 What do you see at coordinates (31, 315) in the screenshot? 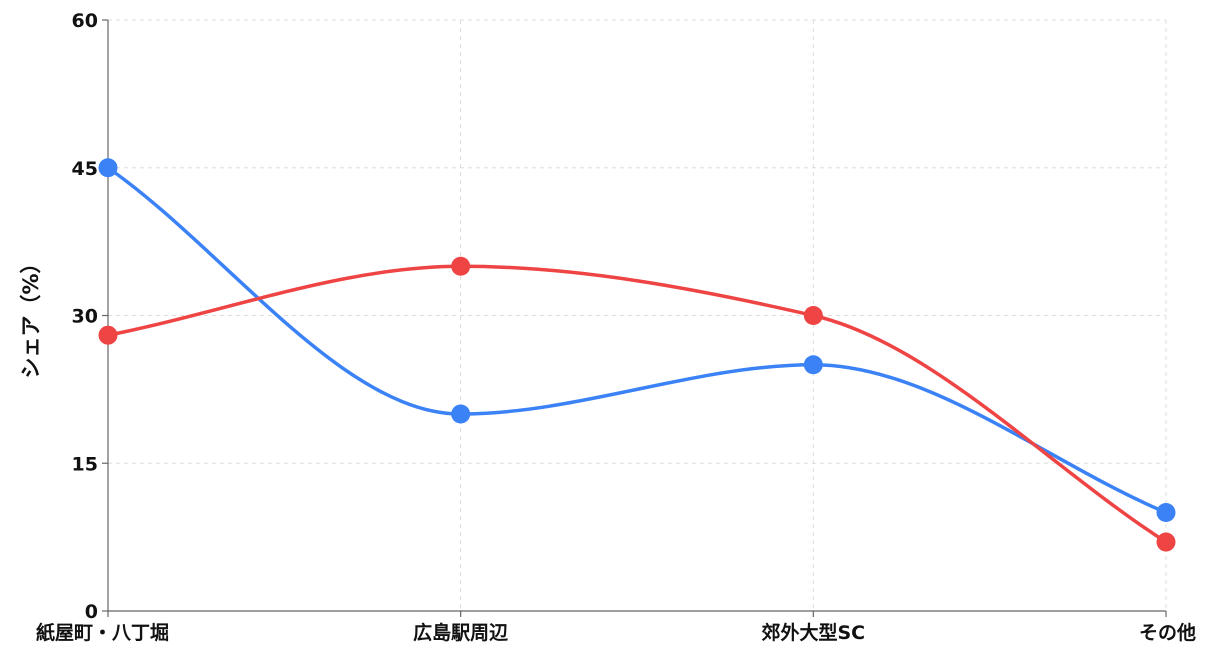
I see `y-axis-title: シェア（%）` at bounding box center [31, 315].